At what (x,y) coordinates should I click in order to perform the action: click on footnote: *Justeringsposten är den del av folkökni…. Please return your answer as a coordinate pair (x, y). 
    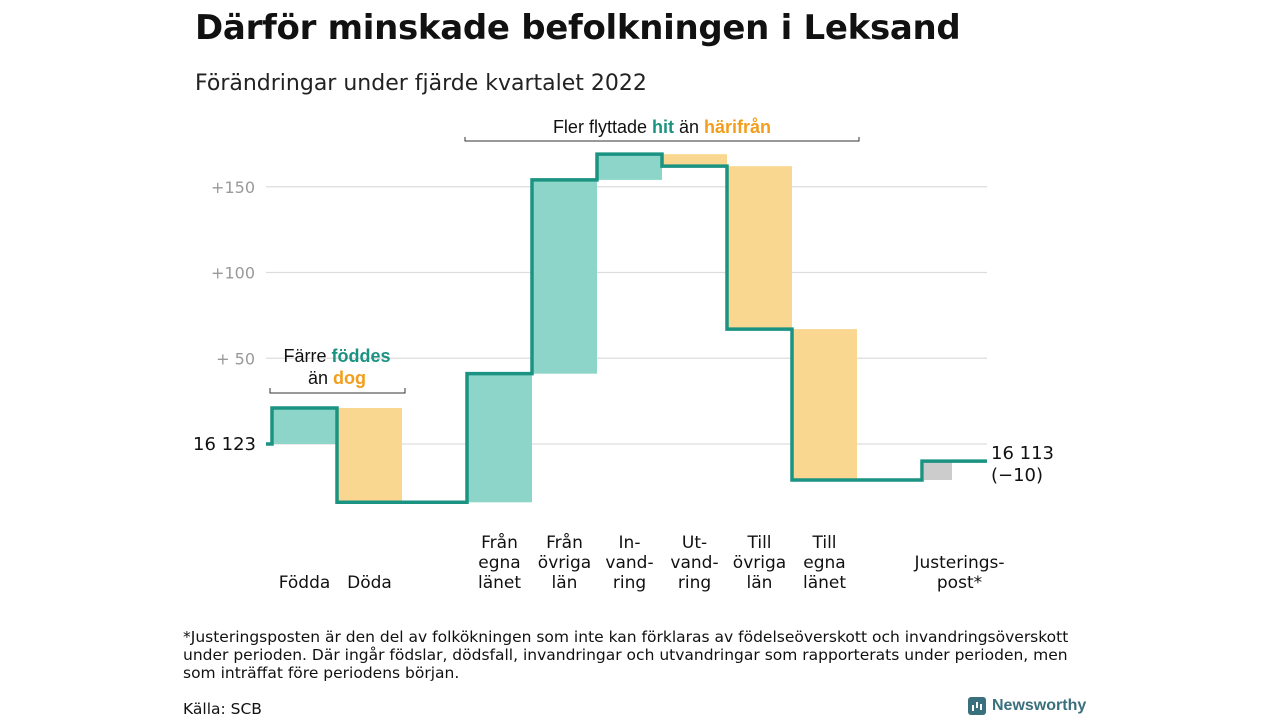
    Looking at the image, I should click on (626, 655).